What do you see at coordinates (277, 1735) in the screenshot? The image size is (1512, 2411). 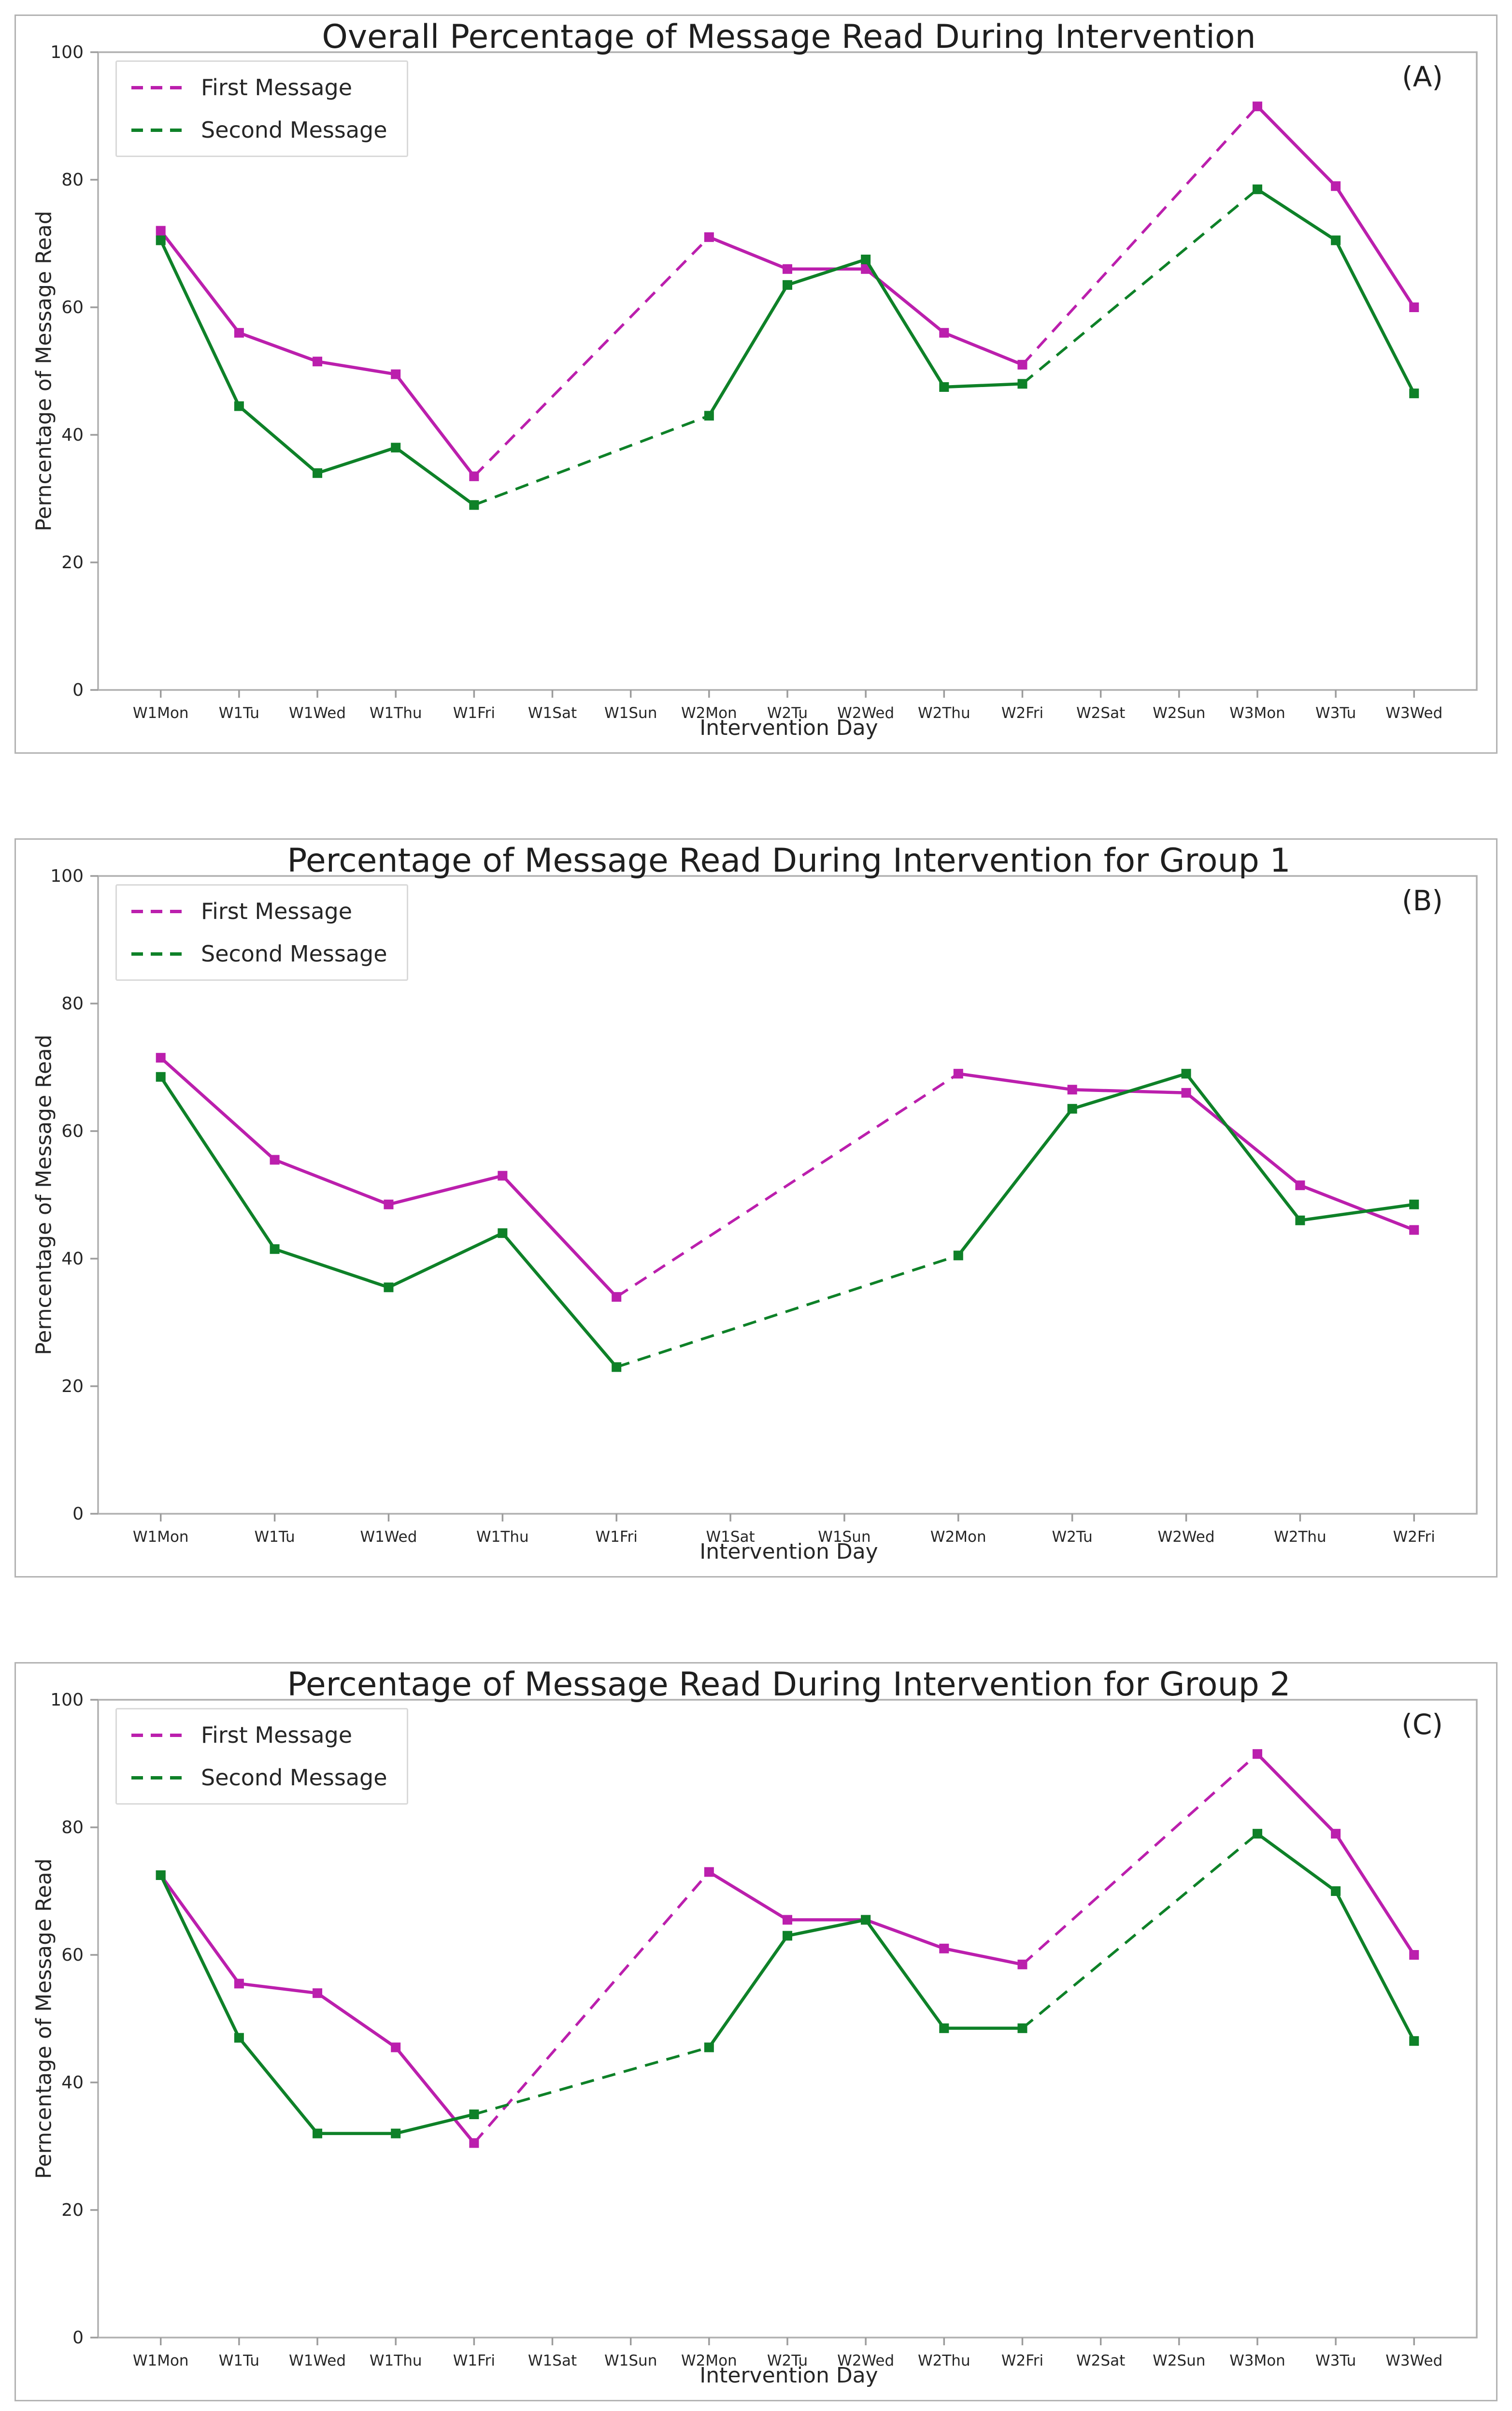 I see `legend-label-first-message: First Message` at bounding box center [277, 1735].